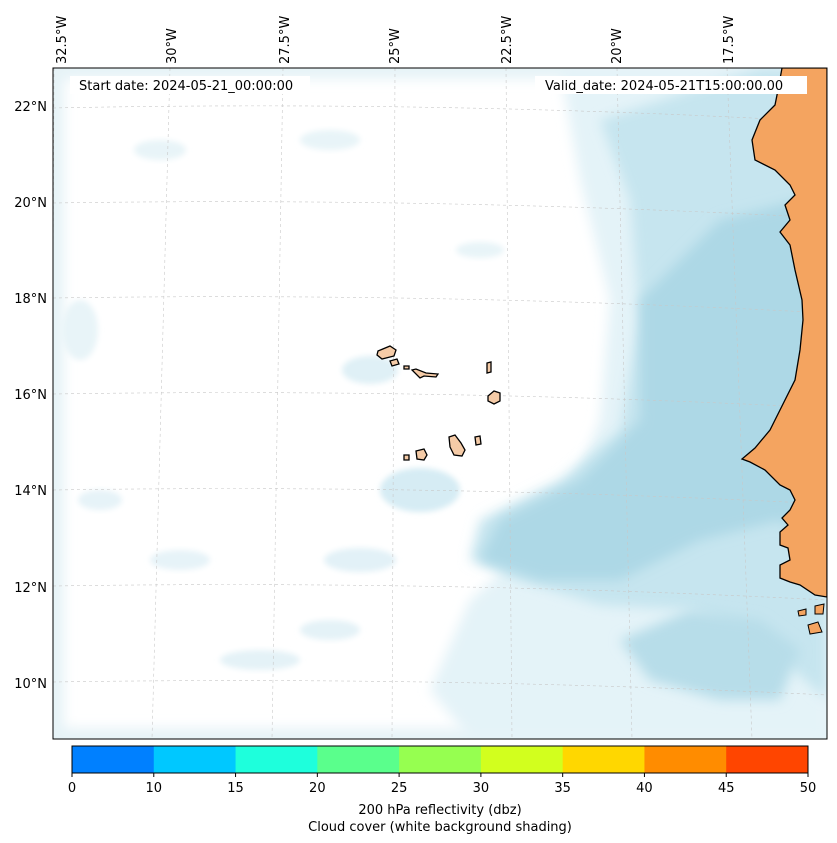 The image size is (837, 843). I want to click on cloud-dense-patch, so click(710, 655).